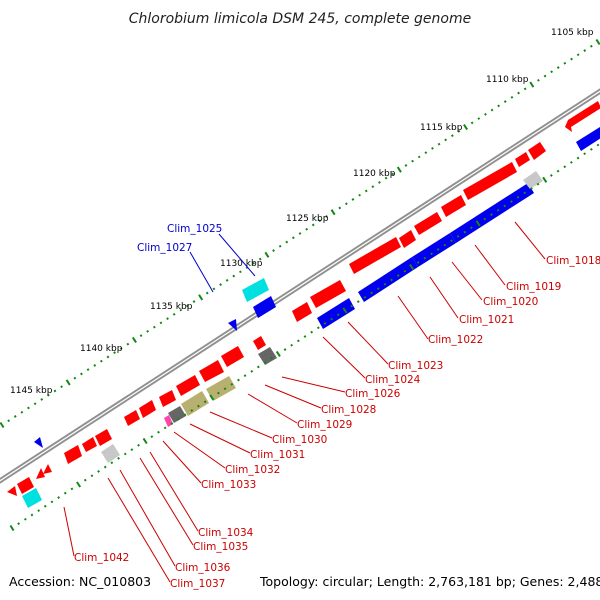 Image resolution: width=600 pixels, height=600 pixels. What do you see at coordinates (164, 248) in the screenshot?
I see `gene-label: Clim_1027` at bounding box center [164, 248].